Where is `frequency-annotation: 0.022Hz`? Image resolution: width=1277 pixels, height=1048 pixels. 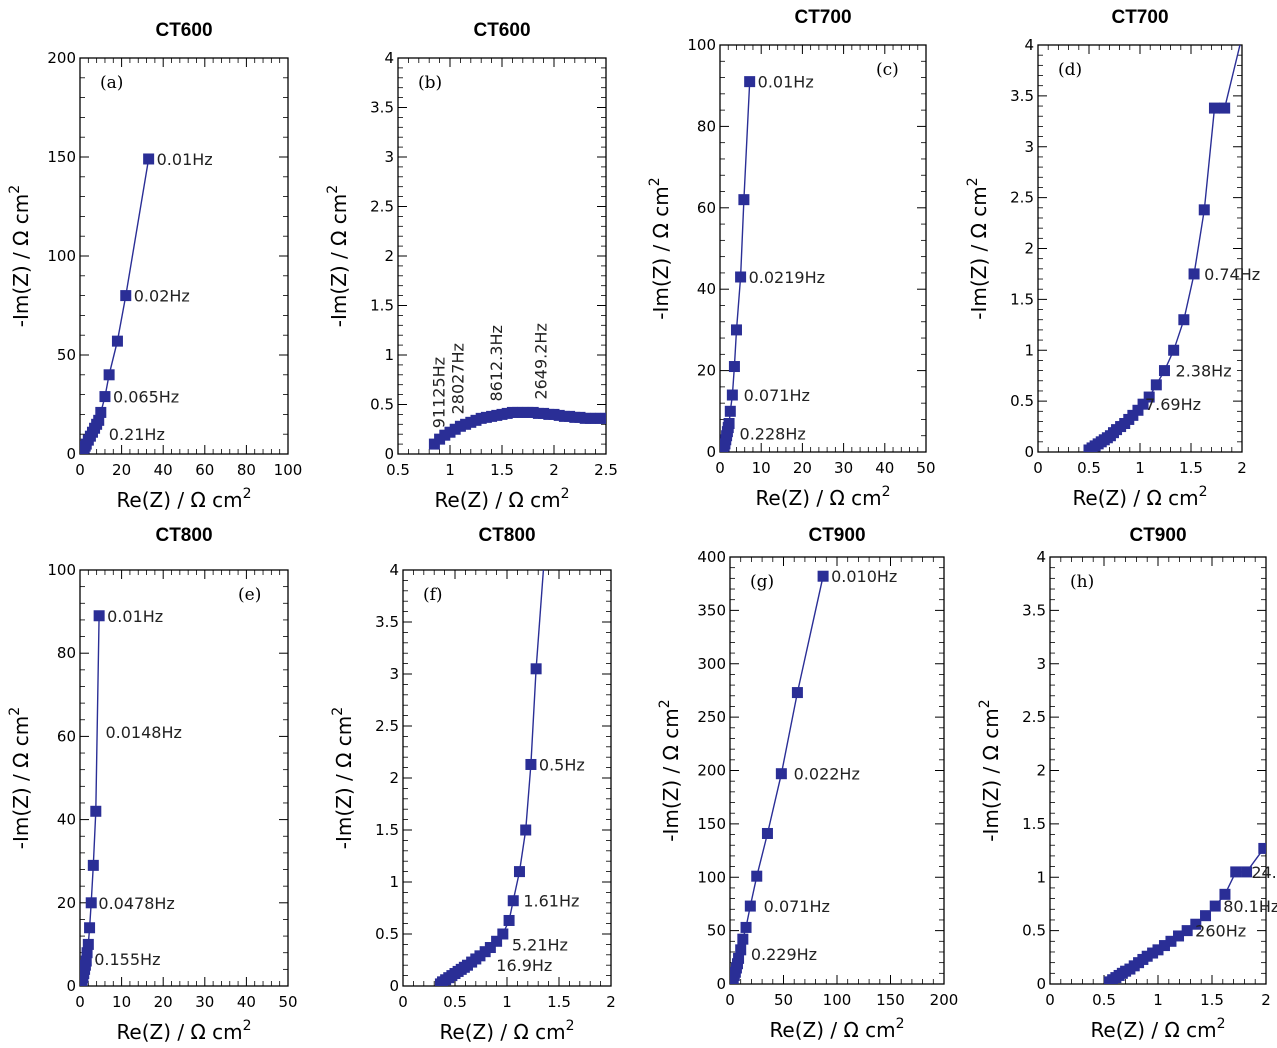 frequency-annotation: 0.022Hz is located at coordinates (827, 774).